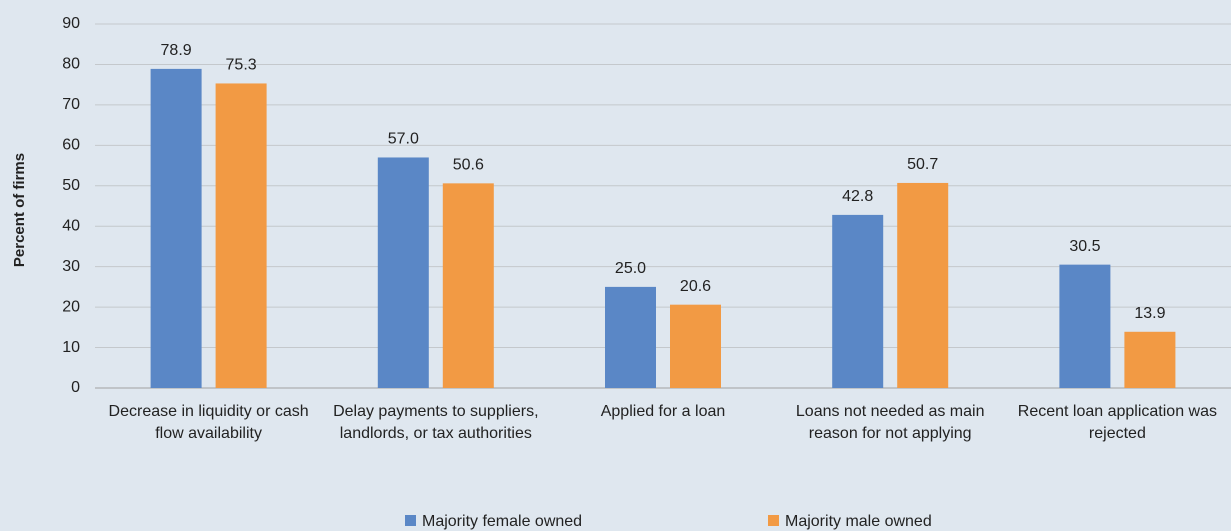 This screenshot has height=531, width=1231. I want to click on y-tick-label: 50, so click(71, 185).